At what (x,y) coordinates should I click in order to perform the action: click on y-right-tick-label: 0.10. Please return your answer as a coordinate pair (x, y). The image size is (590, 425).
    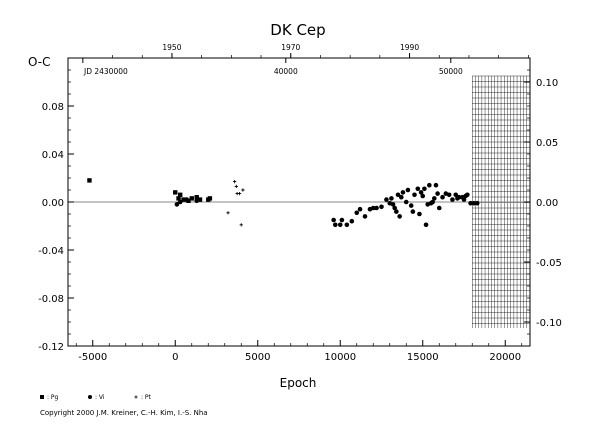
    Looking at the image, I should click on (547, 83).